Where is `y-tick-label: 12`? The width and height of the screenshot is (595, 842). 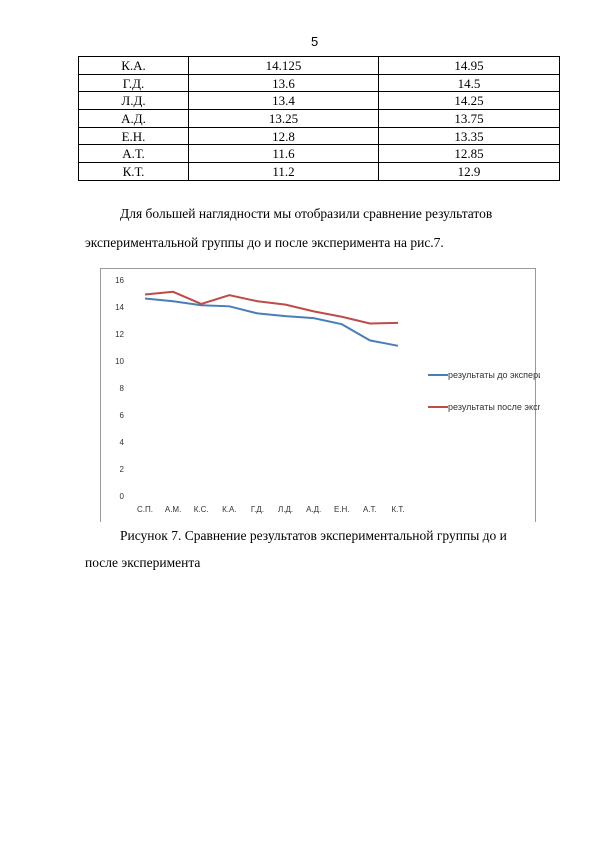 y-tick-label: 12 is located at coordinates (119, 334).